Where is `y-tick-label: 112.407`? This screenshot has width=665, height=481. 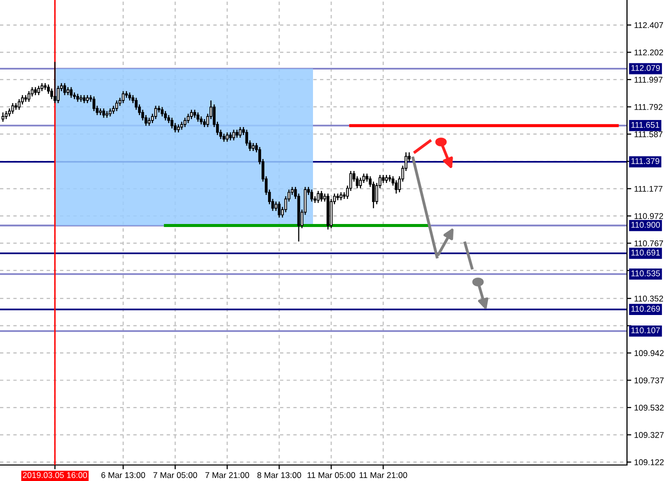
y-tick-label: 112.407 is located at coordinates (649, 25).